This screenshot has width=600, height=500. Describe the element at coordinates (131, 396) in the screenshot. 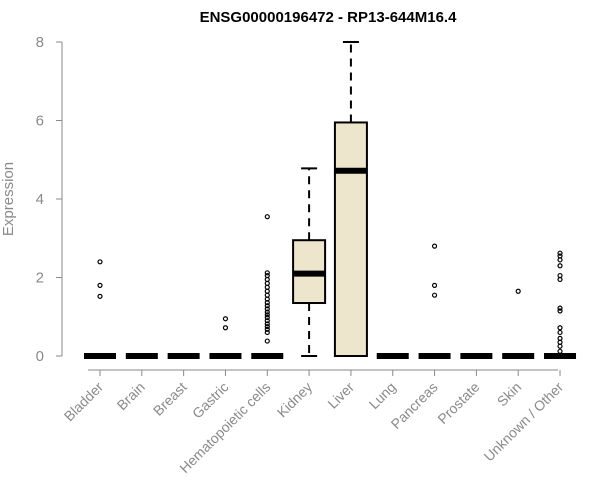

I see `x-tick-label: Brain` at that location.